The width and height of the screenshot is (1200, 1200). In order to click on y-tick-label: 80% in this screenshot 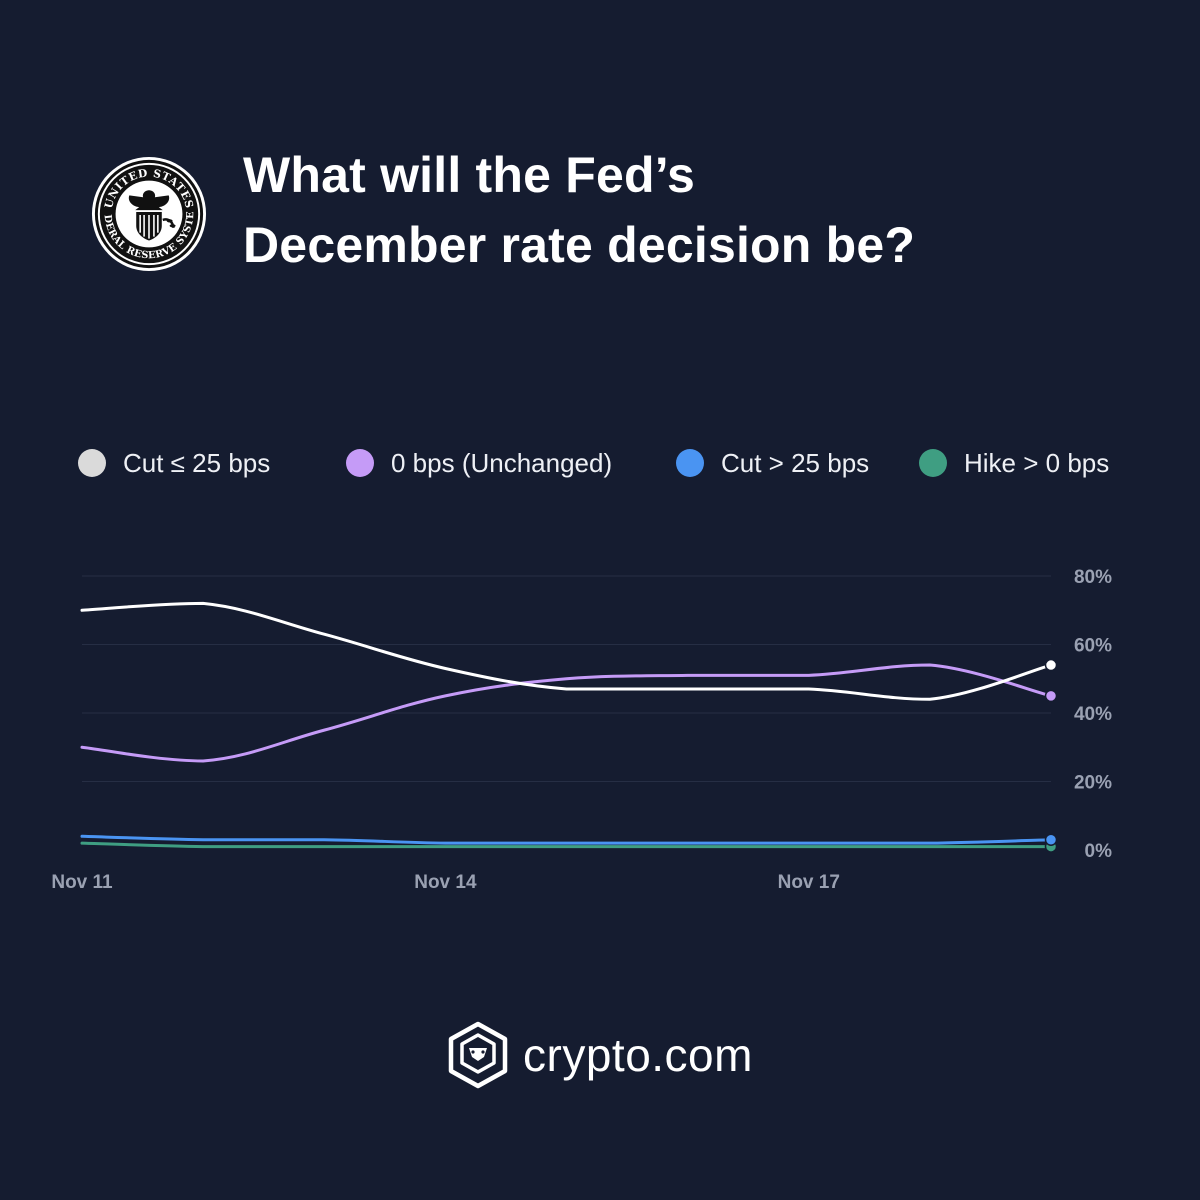, I will do `click(1093, 577)`.